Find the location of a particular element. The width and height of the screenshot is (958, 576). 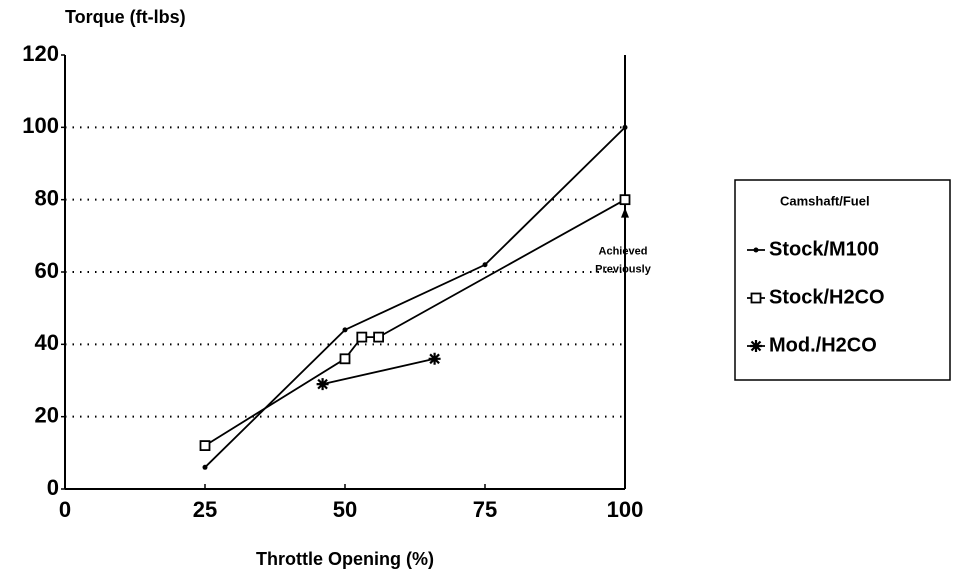

x-tick-label: 100 is located at coordinates (625, 509).